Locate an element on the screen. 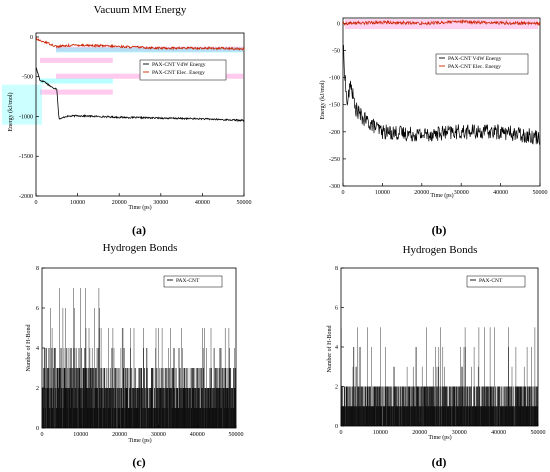 The width and height of the screenshot is (550, 472). panel-a-legend: PAX-CNT VdW Energy PAX-CNT Elec. Energy is located at coordinates (183, 70).